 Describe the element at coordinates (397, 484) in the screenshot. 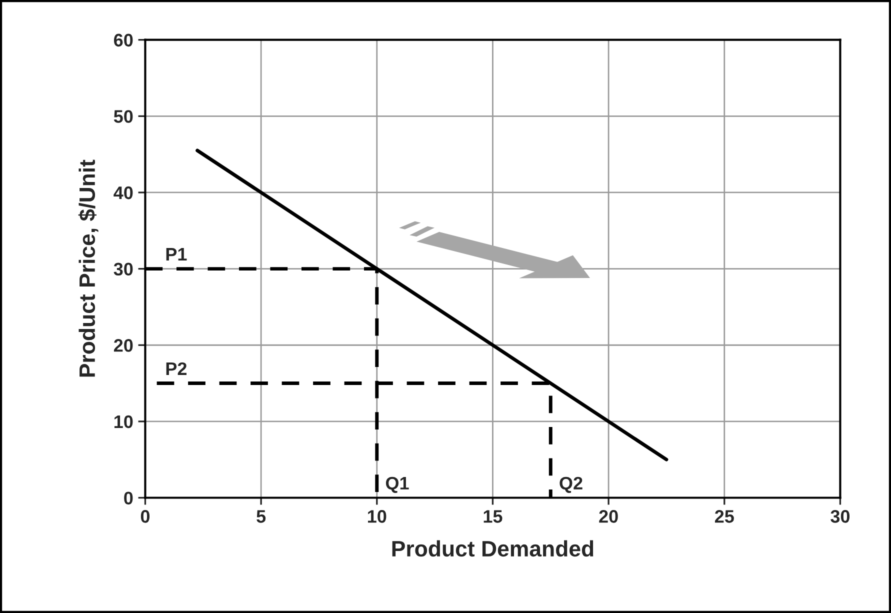

I see `annotation: Q1` at that location.